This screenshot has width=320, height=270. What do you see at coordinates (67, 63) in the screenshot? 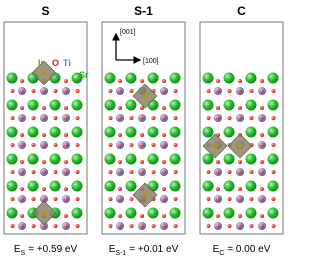
I see `legend-ti: Ti` at bounding box center [67, 63].